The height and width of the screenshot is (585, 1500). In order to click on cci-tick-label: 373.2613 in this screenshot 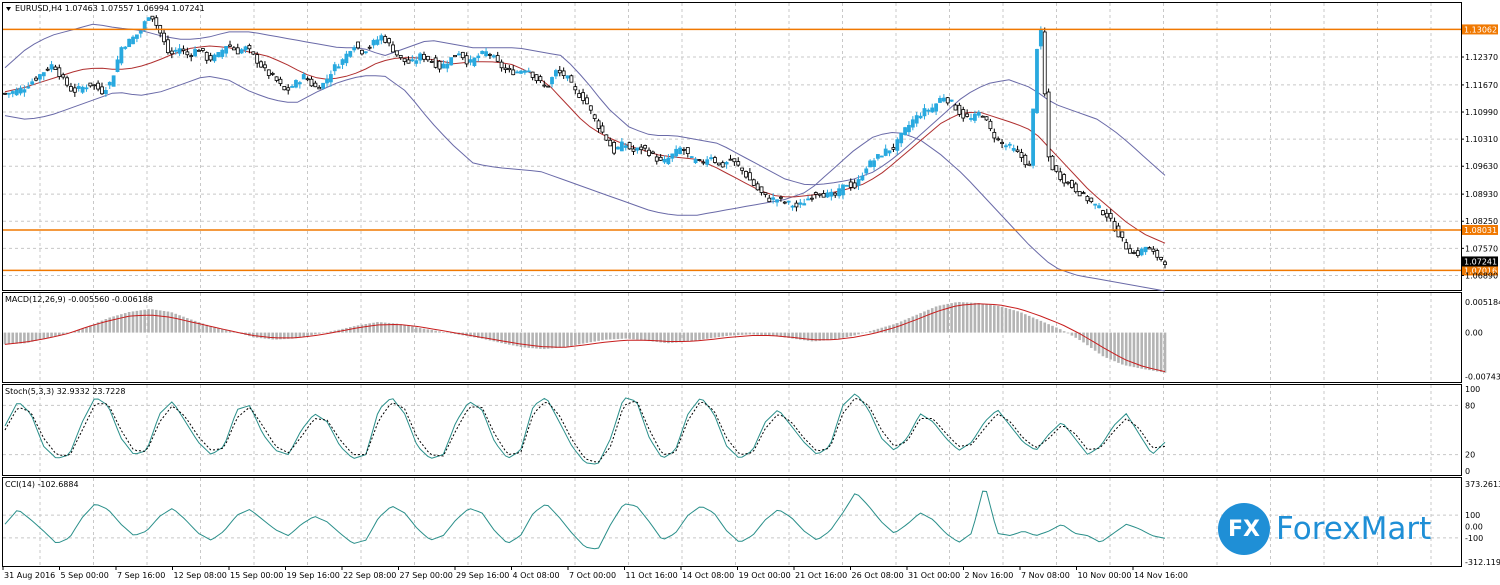, I will do `click(1482, 484)`.